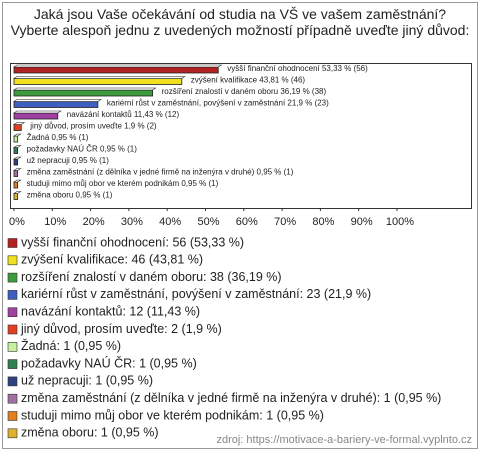 This screenshot has width=480, height=451. Describe the element at coordinates (112, 260) in the screenshot. I see `legend-label: zvýšení kvalifikace: 46 (43,81 %)` at that location.